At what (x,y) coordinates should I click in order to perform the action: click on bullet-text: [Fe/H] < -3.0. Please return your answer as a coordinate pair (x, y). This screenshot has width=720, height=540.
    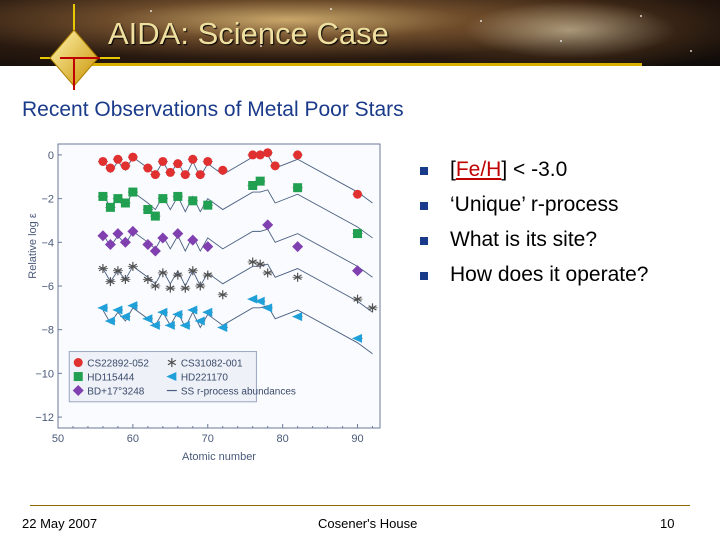
    Looking at the image, I should click on (508, 170).